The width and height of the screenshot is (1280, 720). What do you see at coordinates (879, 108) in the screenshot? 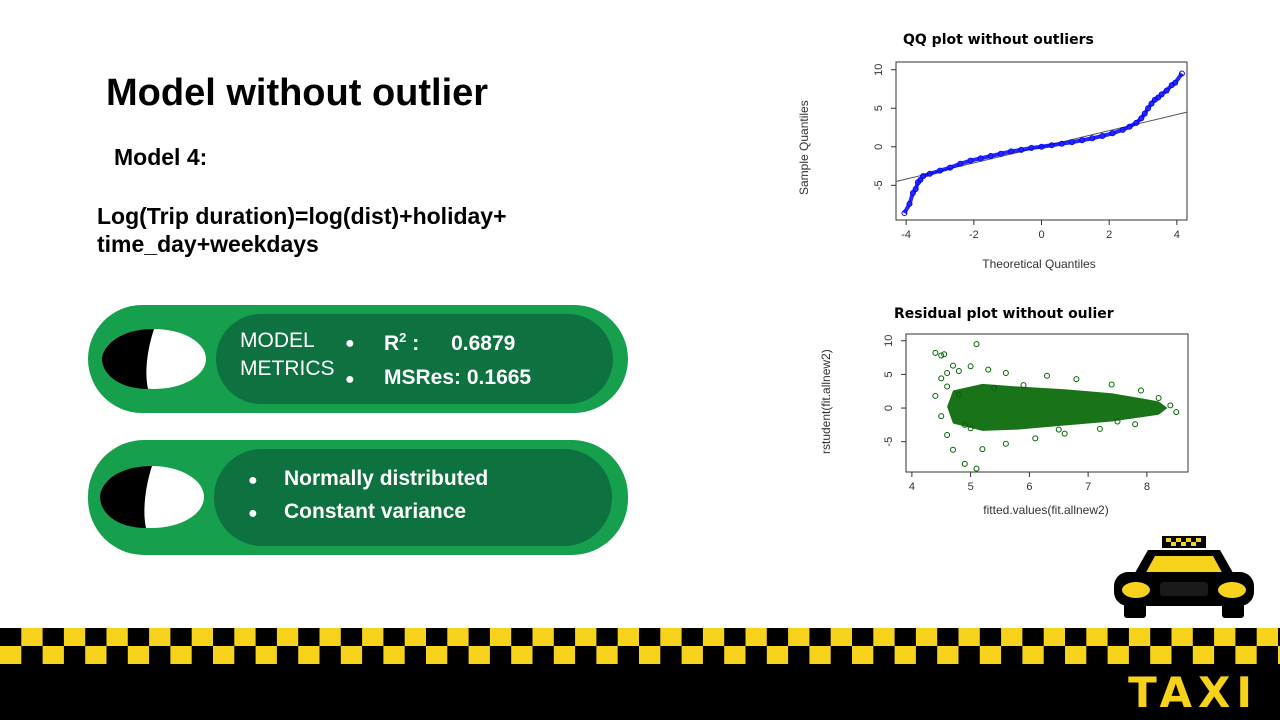
I see `y-tick-label: 5` at bounding box center [879, 108].